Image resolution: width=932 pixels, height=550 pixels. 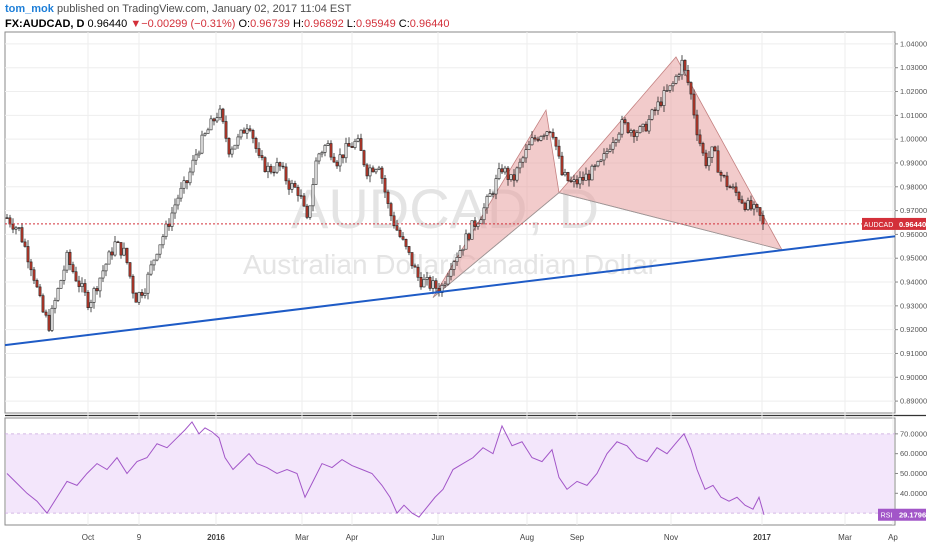 What do you see at coordinates (912, 224) in the screenshot?
I see `last-price-tag: 0.96440` at bounding box center [912, 224].